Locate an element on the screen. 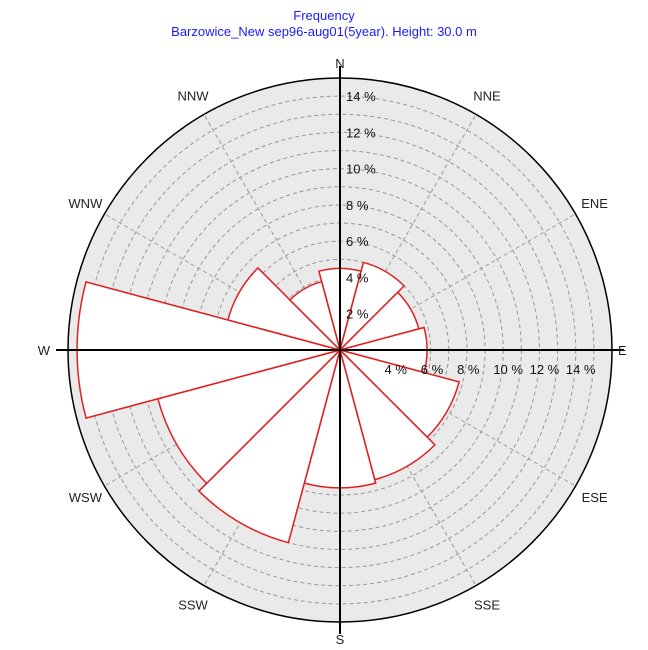  tick-label-north: 10 % is located at coordinates (361, 169).